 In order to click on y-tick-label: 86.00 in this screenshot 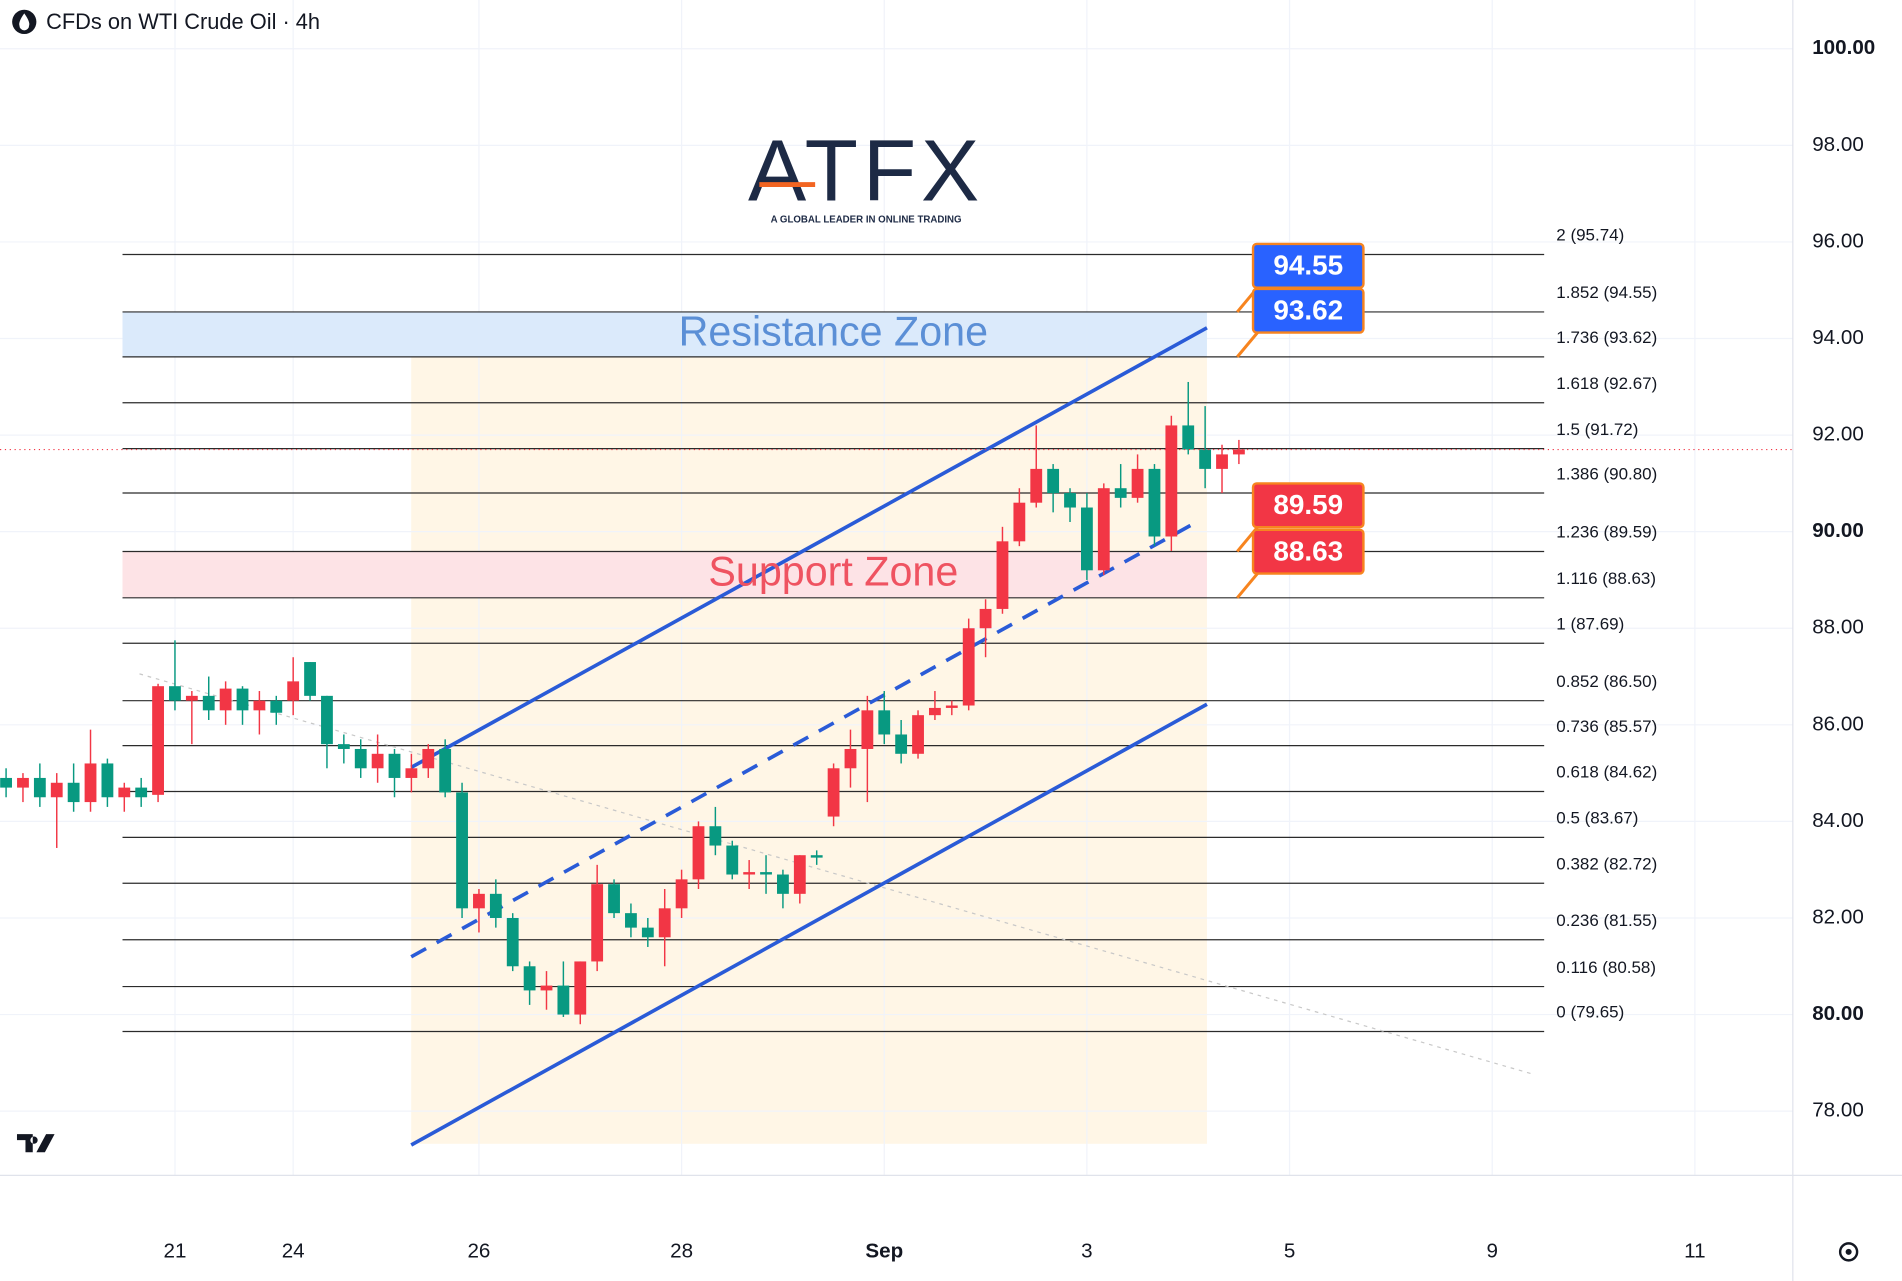, I will do `click(1838, 723)`.